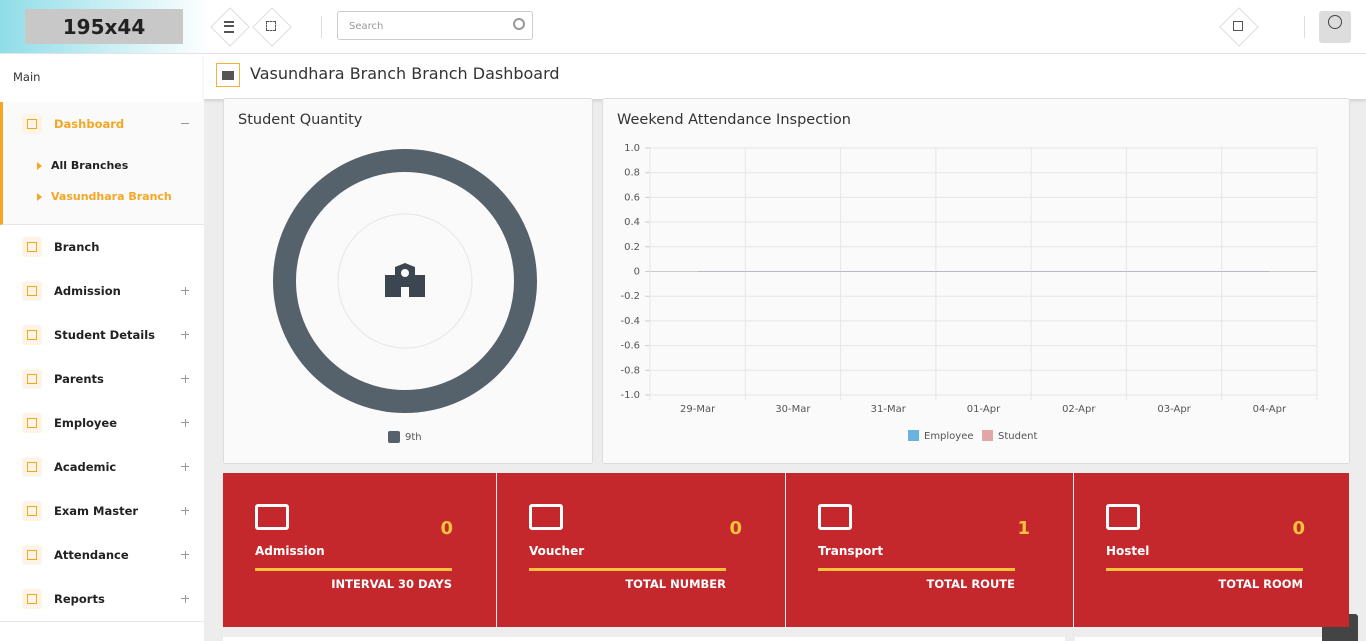 This screenshot has width=1366, height=641. Describe the element at coordinates (698, 409) in the screenshot. I see `x-tick-label: 29-Mar` at that location.